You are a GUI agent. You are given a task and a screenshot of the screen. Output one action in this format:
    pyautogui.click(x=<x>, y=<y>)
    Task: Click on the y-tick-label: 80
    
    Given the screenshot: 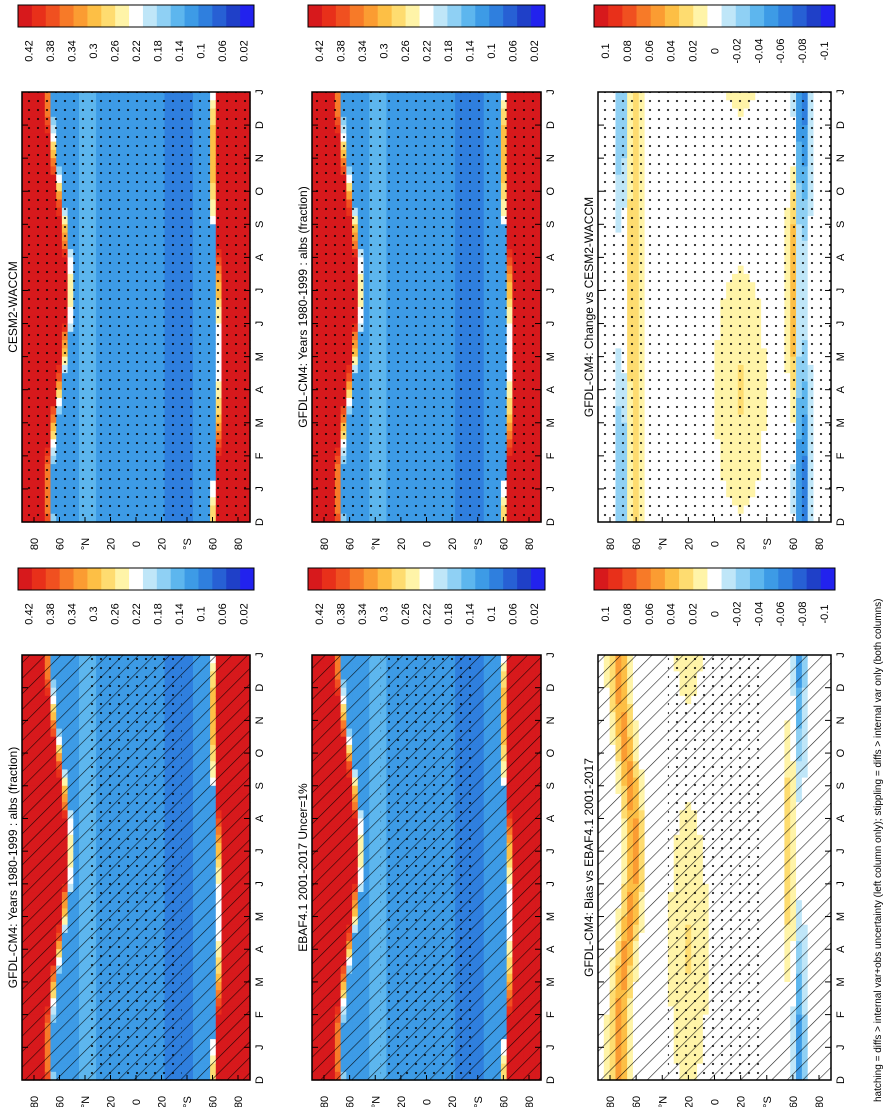 What is the action you would take?
    pyautogui.click(x=35, y=1101)
    